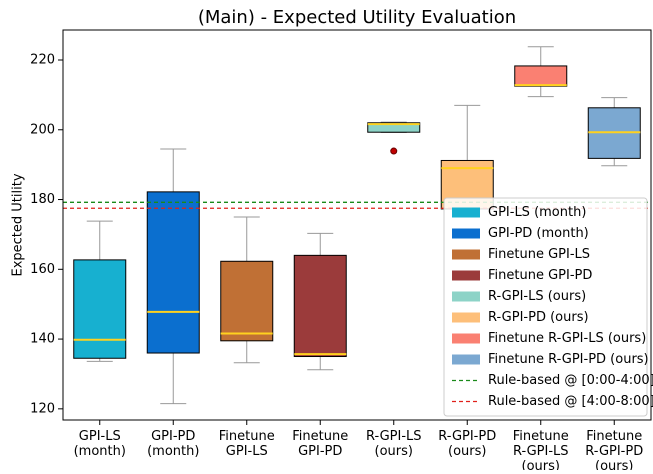 The height and width of the screenshot is (474, 653). Describe the element at coordinates (570, 380) in the screenshot. I see `legend-label: Rule-based @ [0:00-4:00]` at that location.